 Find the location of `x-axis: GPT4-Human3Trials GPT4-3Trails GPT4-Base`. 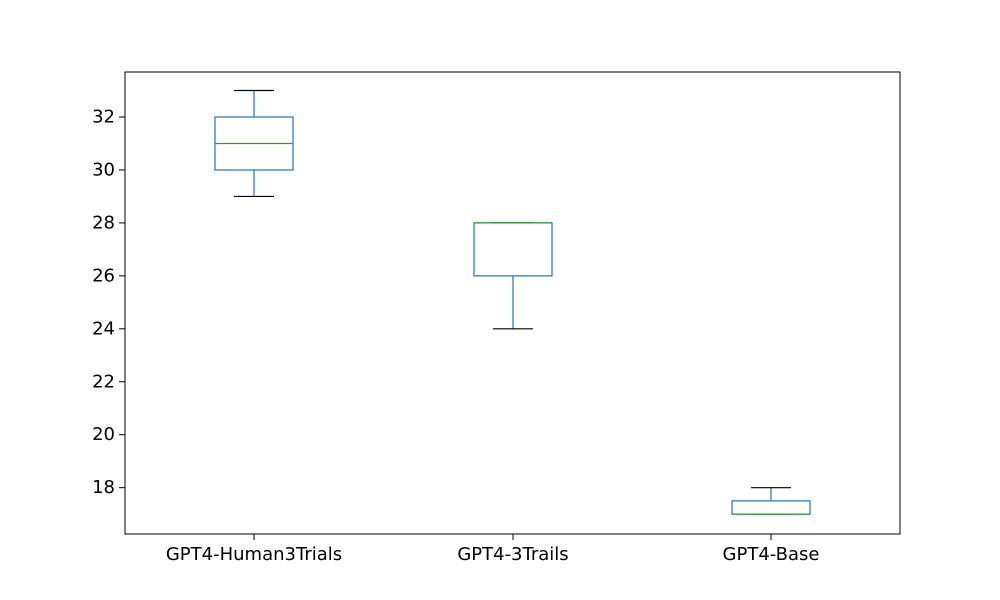

x-axis: GPT4-Human3Trials GPT4-3Trails GPT4-Base is located at coordinates (493, 549).